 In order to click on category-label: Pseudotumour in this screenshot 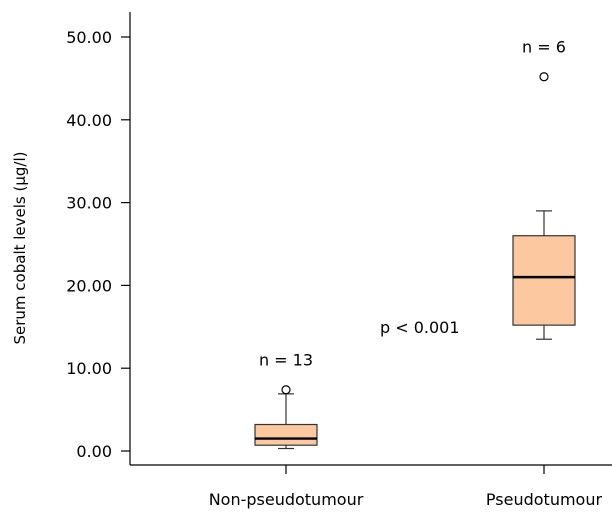, I will do `click(544, 499)`.